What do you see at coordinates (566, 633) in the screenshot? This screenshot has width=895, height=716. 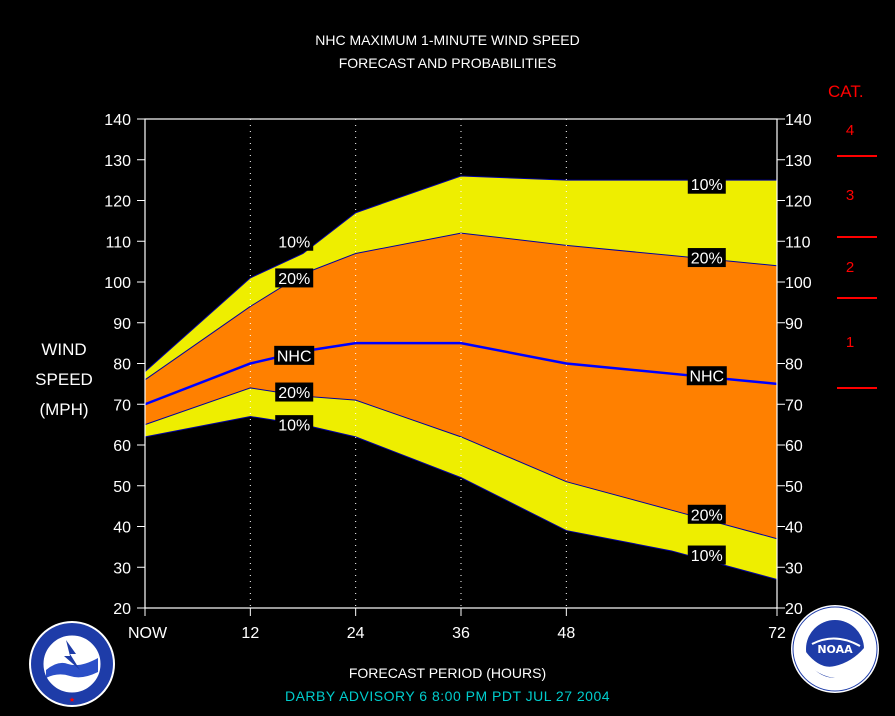 I see `xtick-label: 48` at bounding box center [566, 633].